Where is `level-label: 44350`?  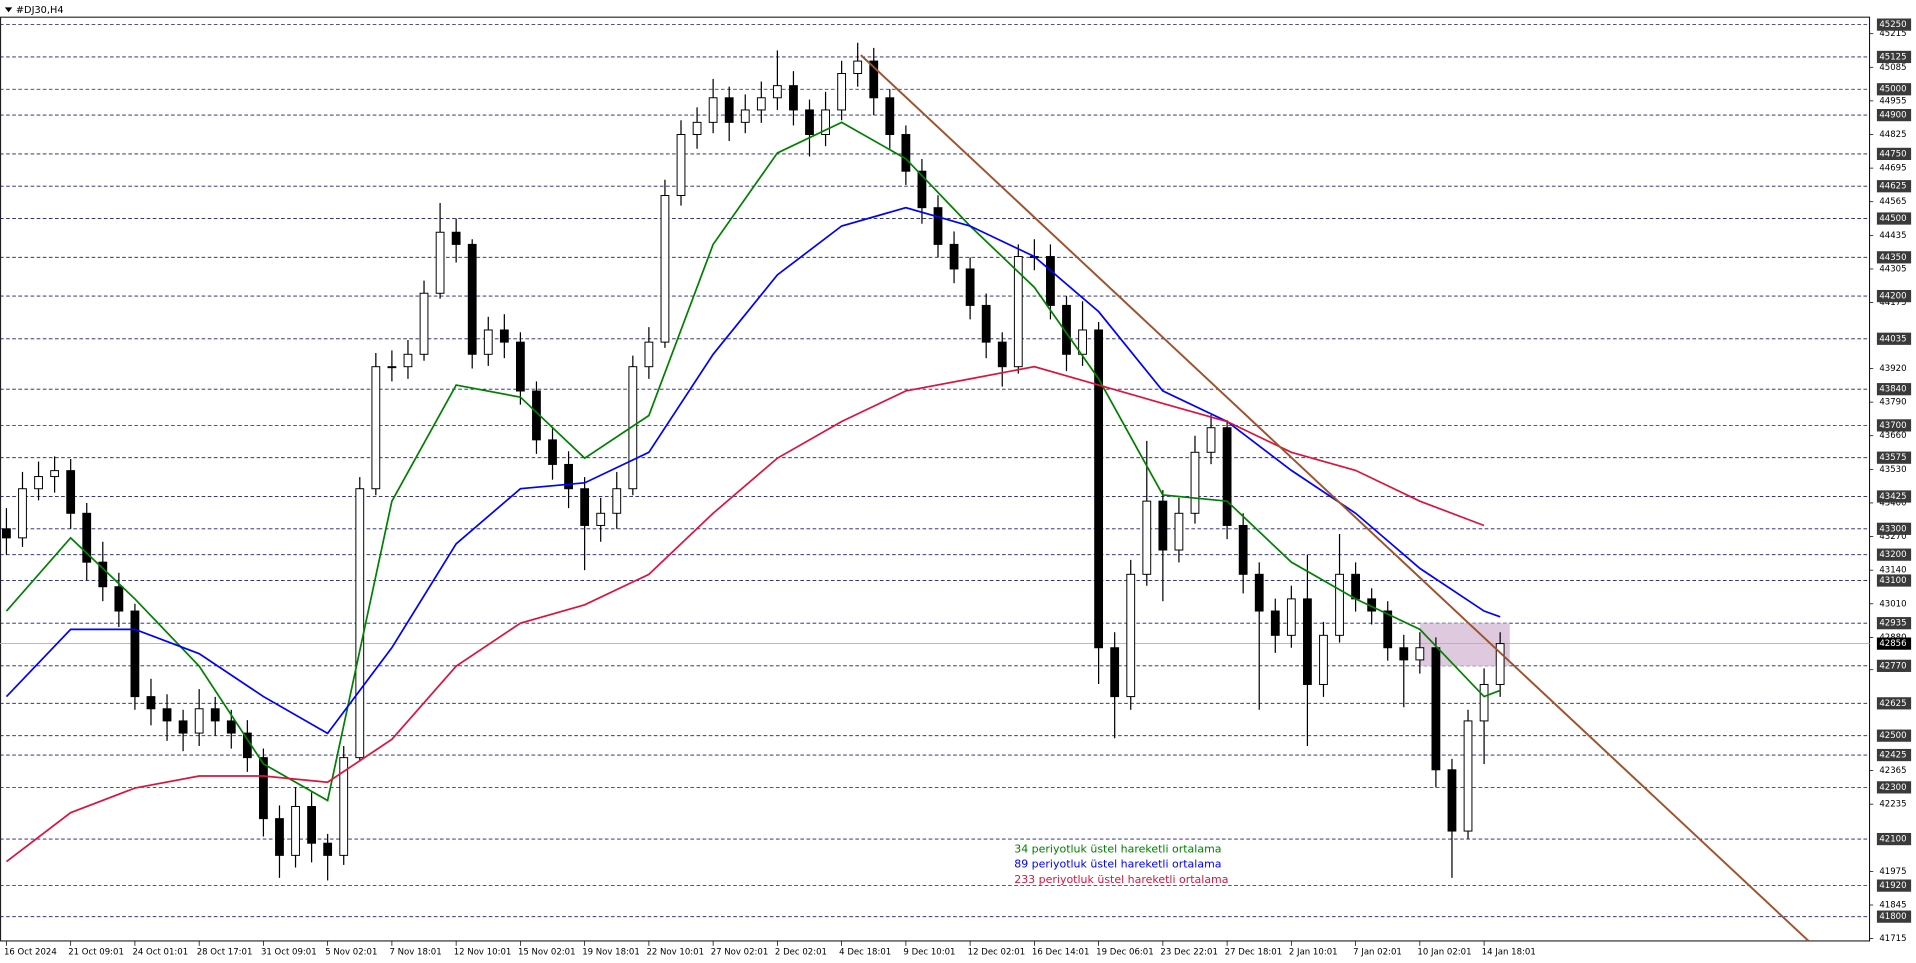 level-label: 44350 is located at coordinates (1892, 258).